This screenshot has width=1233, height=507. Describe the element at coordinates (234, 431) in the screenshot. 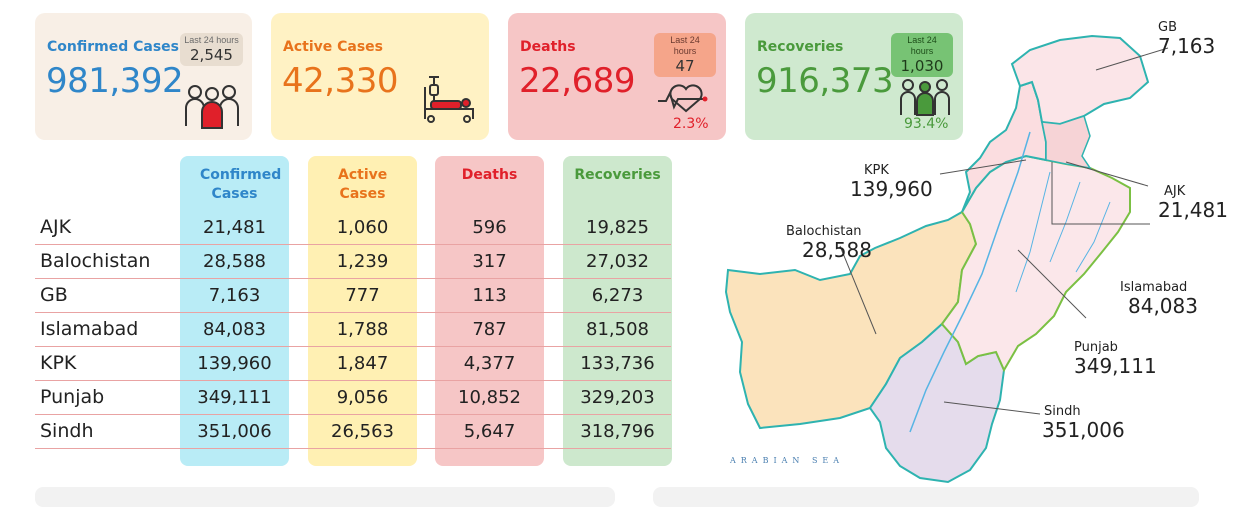

I see `row-confirmed: 351,006` at that location.